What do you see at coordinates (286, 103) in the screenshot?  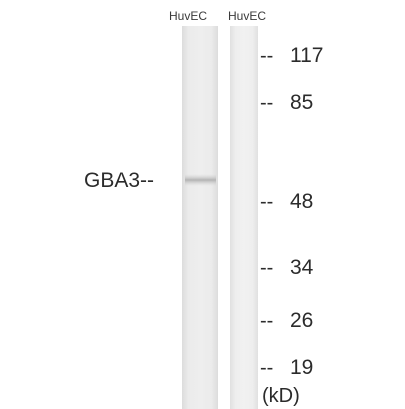 I see `mw-marker-85: -- 85` at bounding box center [286, 103].